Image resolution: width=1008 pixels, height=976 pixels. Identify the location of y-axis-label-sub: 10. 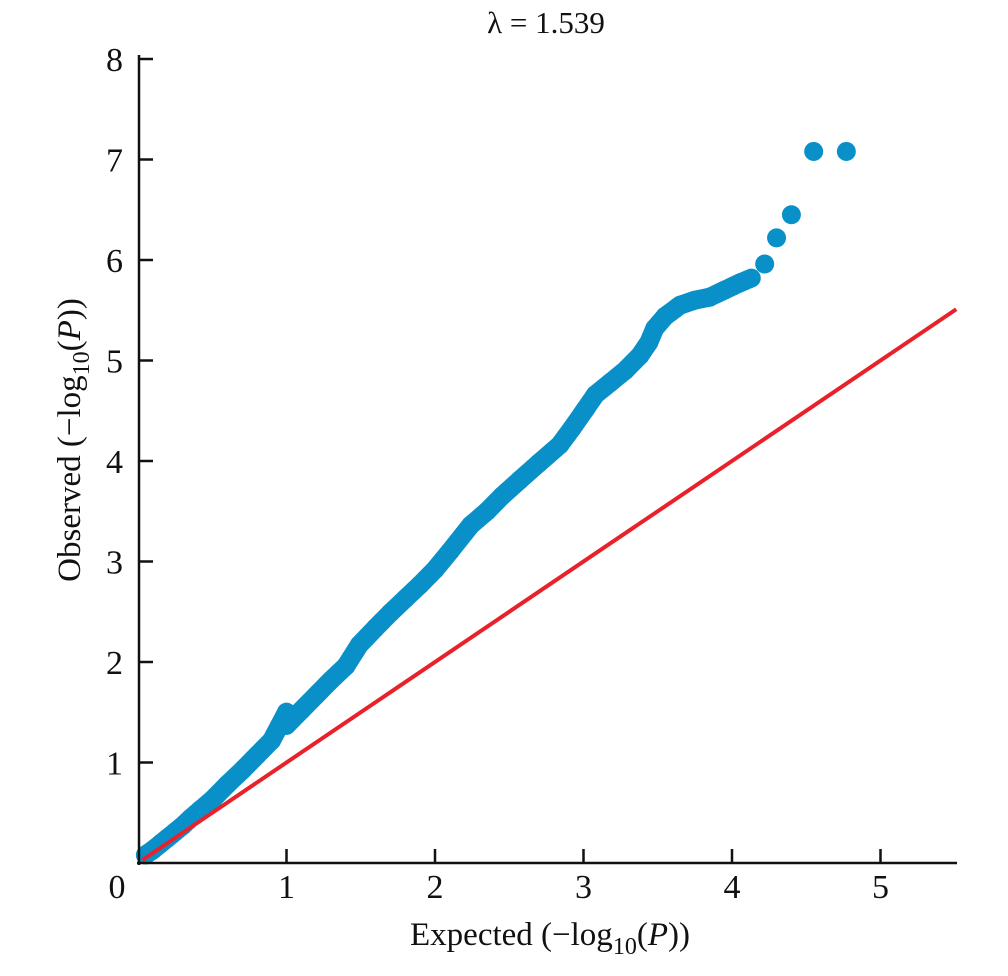
(82, 363).